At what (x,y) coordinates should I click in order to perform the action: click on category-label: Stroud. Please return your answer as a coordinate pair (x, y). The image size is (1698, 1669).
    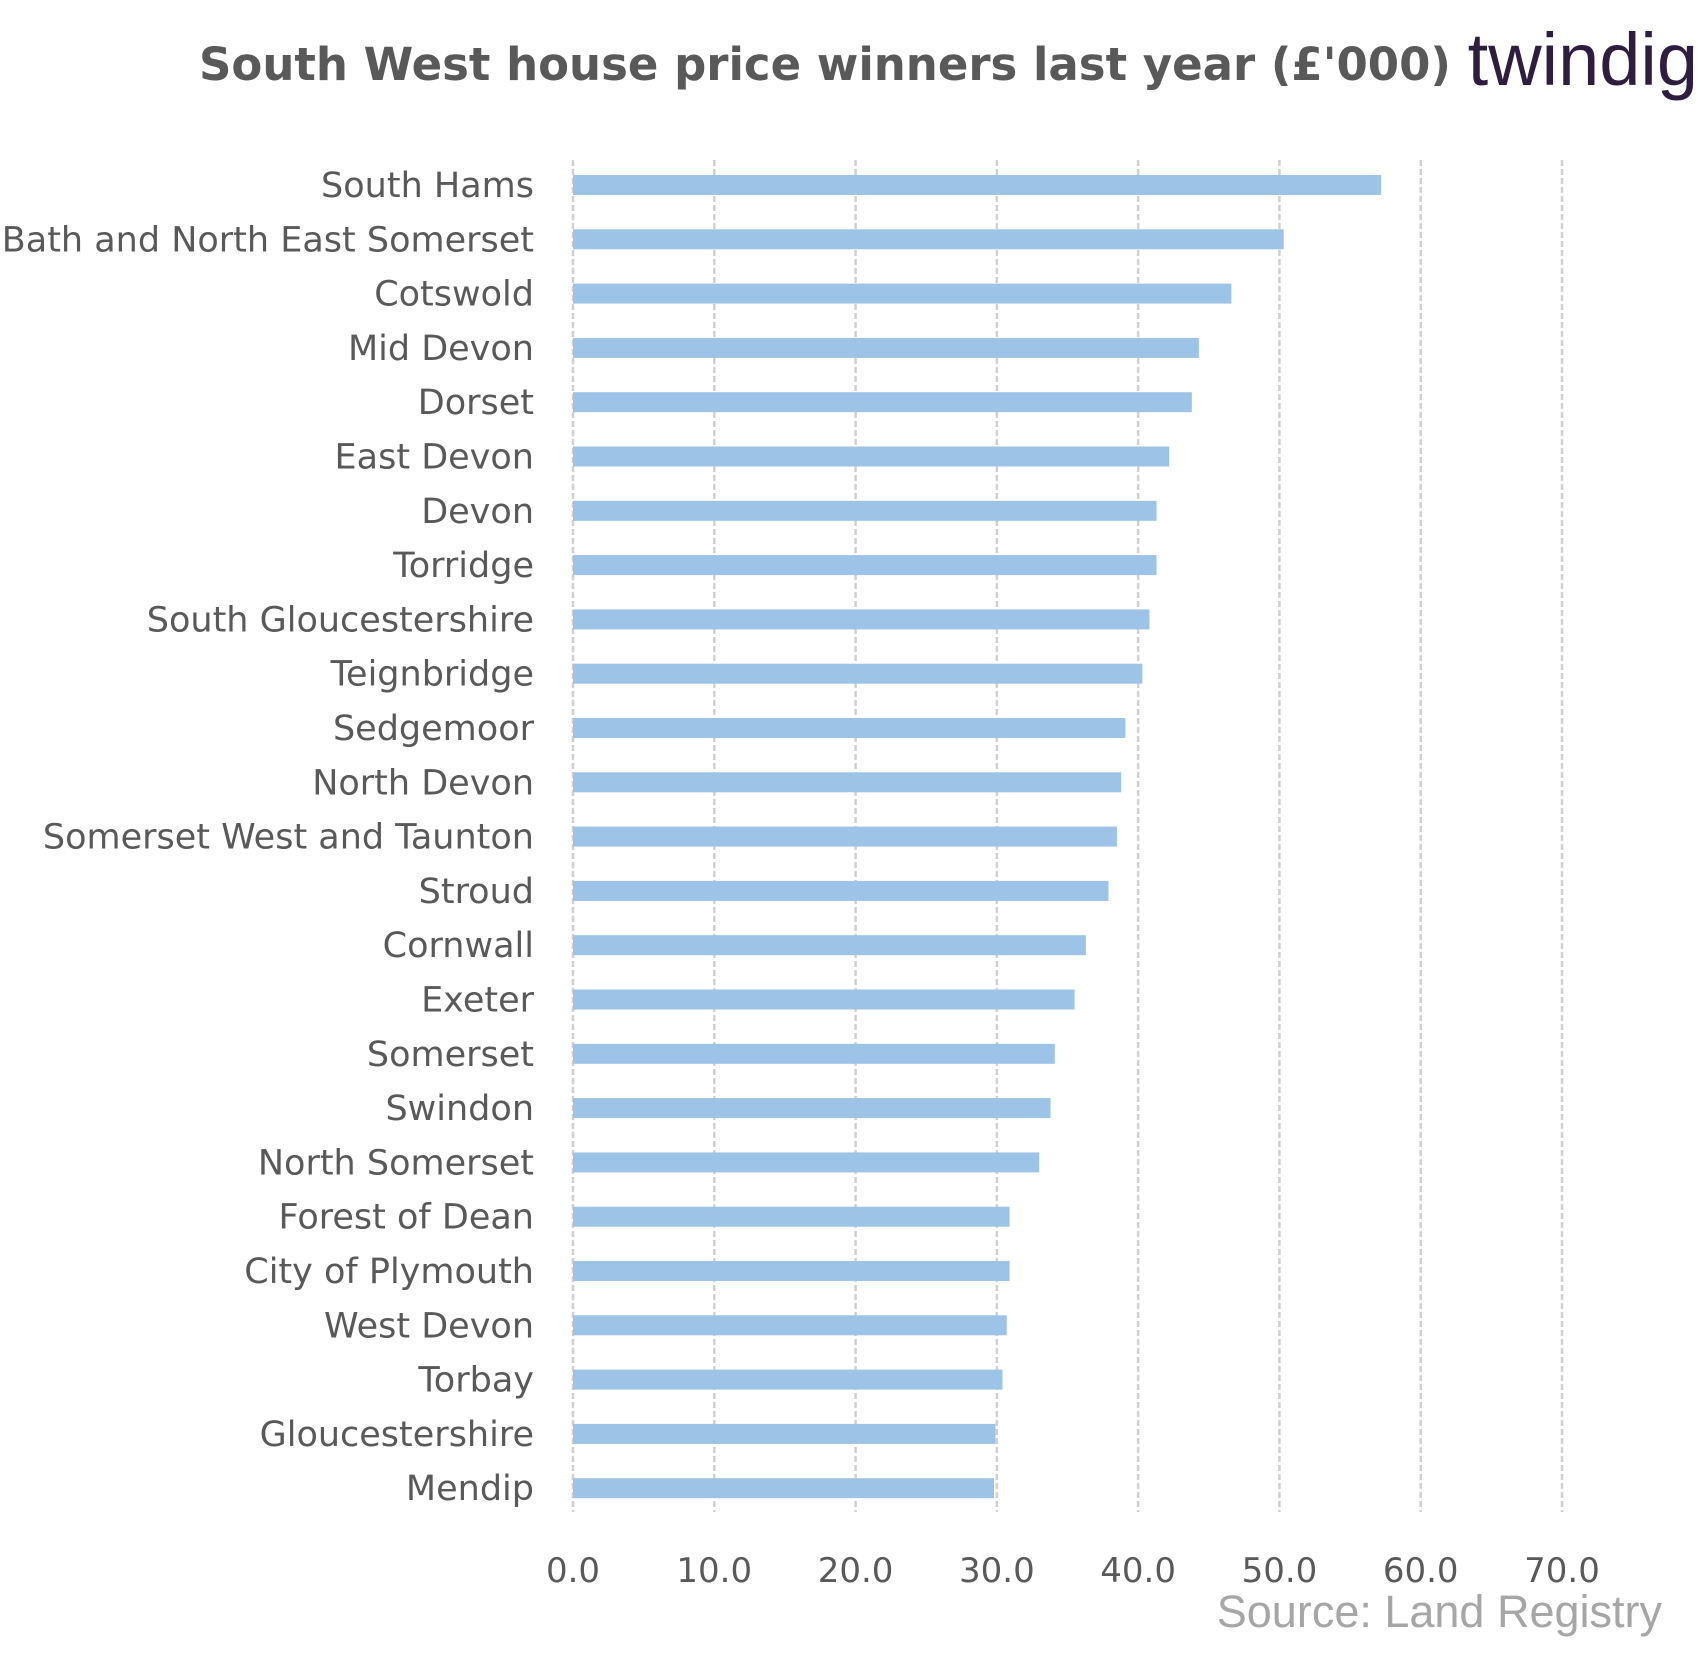
    Looking at the image, I should click on (476, 892).